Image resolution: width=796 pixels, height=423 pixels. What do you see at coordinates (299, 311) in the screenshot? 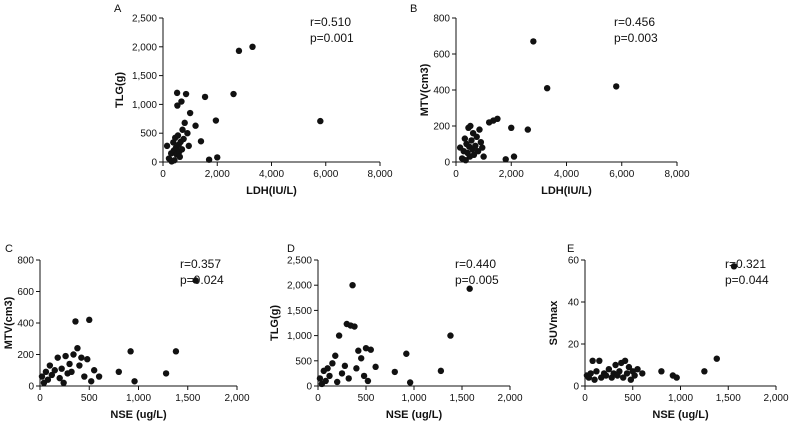
I see `y-tick-label: 1,500` at bounding box center [299, 311].